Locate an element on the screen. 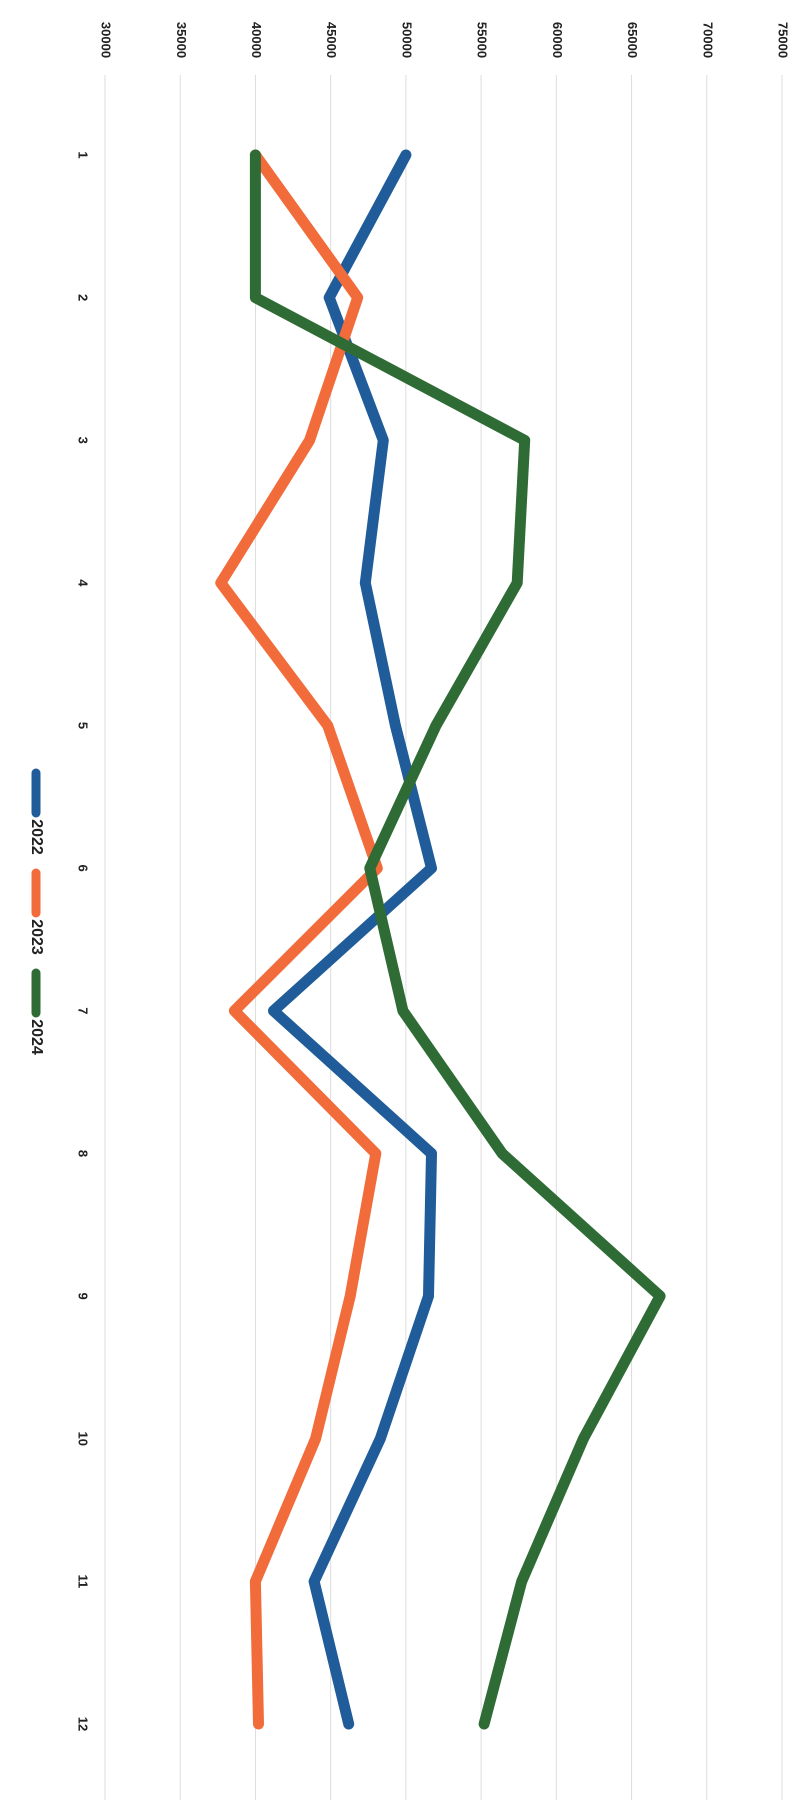  x-tick-label: 4 is located at coordinates (83, 583).